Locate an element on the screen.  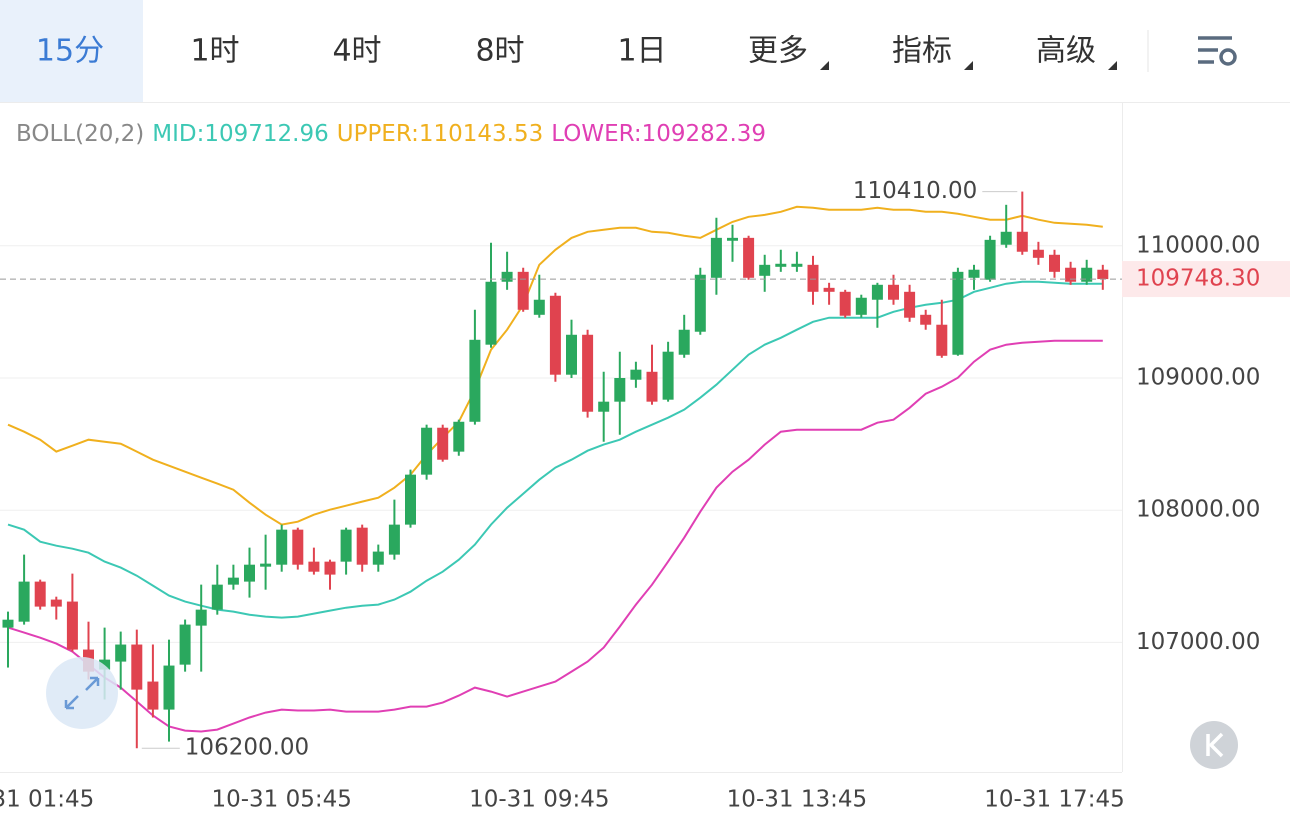
k-button is located at coordinates (1214, 745).